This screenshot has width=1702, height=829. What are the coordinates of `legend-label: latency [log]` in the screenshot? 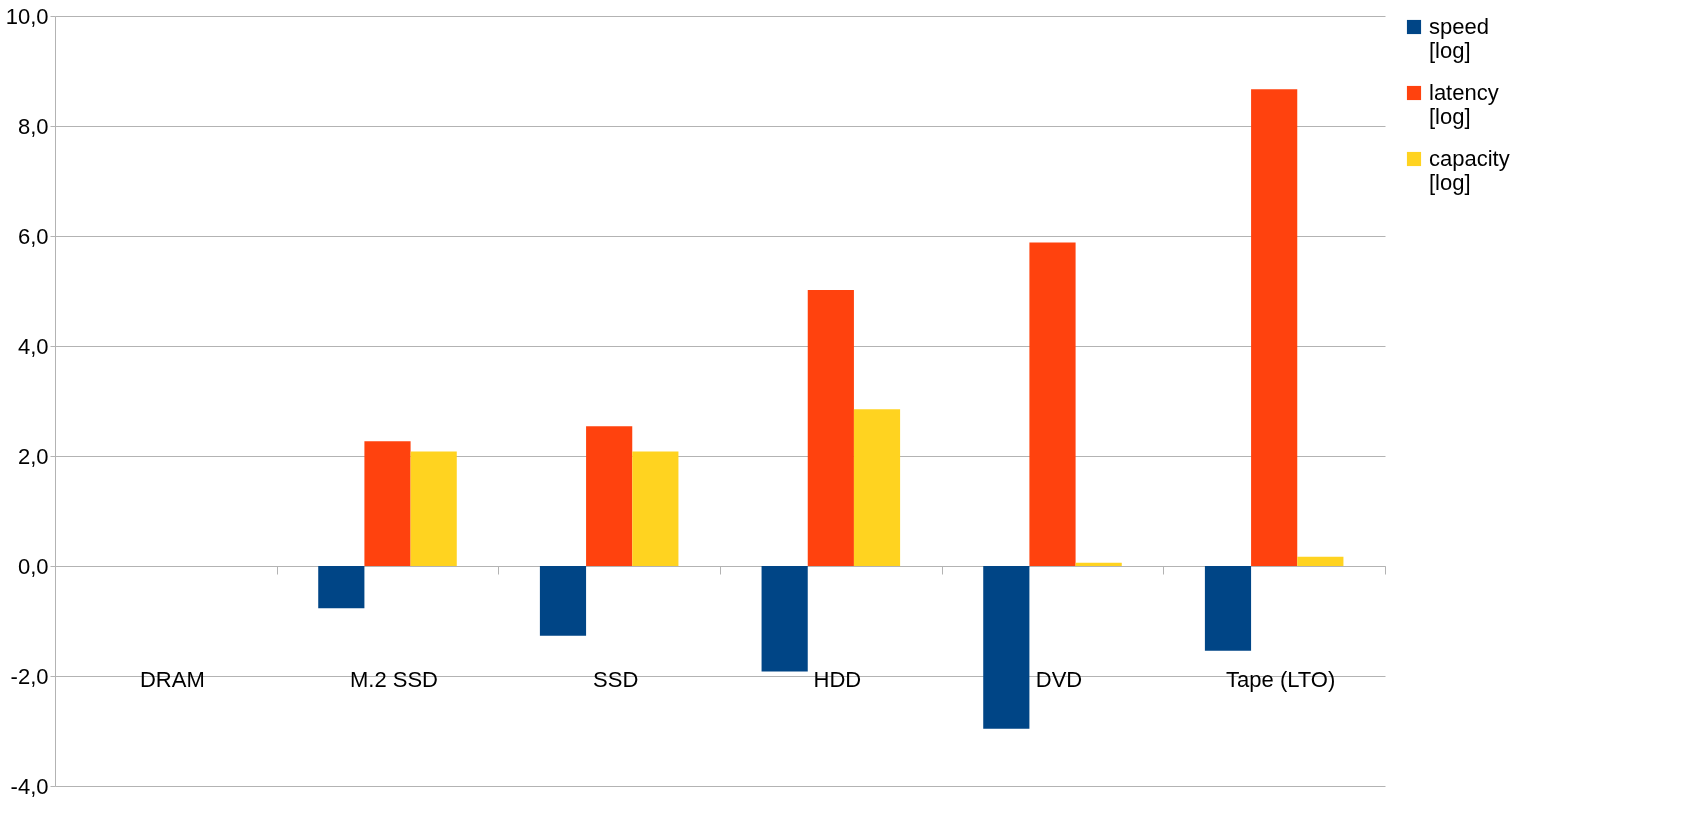 It's located at (1464, 104).